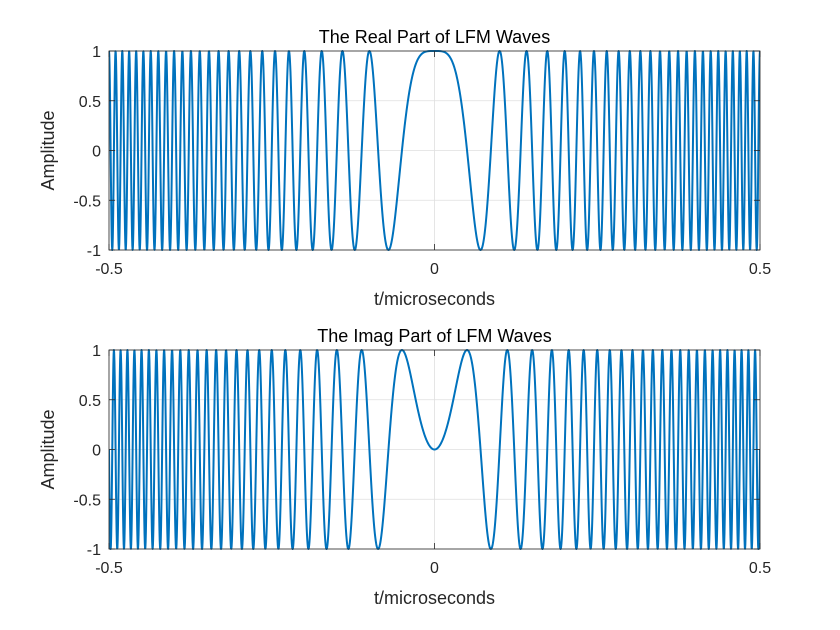 The height and width of the screenshot is (630, 840). I want to click on chart-2-x-tick-label-0: -0.5, so click(109, 568).